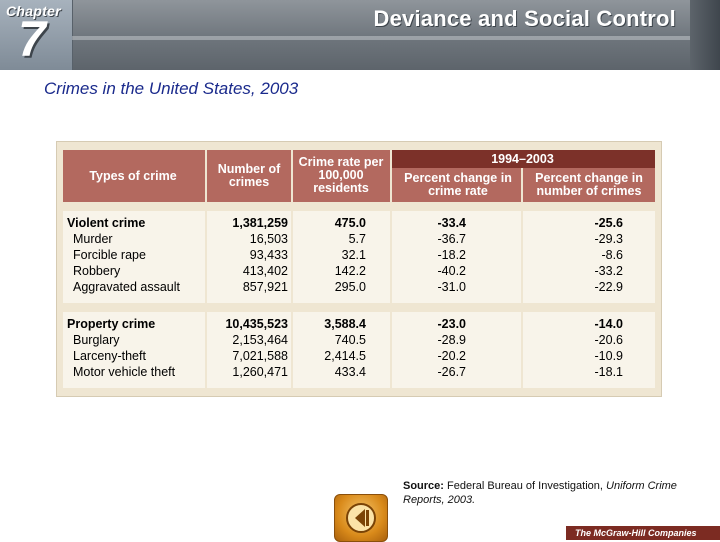  Describe the element at coordinates (540, 493) in the screenshot. I see `source-publication: Uniform Crime Reports, 2003.` at that location.